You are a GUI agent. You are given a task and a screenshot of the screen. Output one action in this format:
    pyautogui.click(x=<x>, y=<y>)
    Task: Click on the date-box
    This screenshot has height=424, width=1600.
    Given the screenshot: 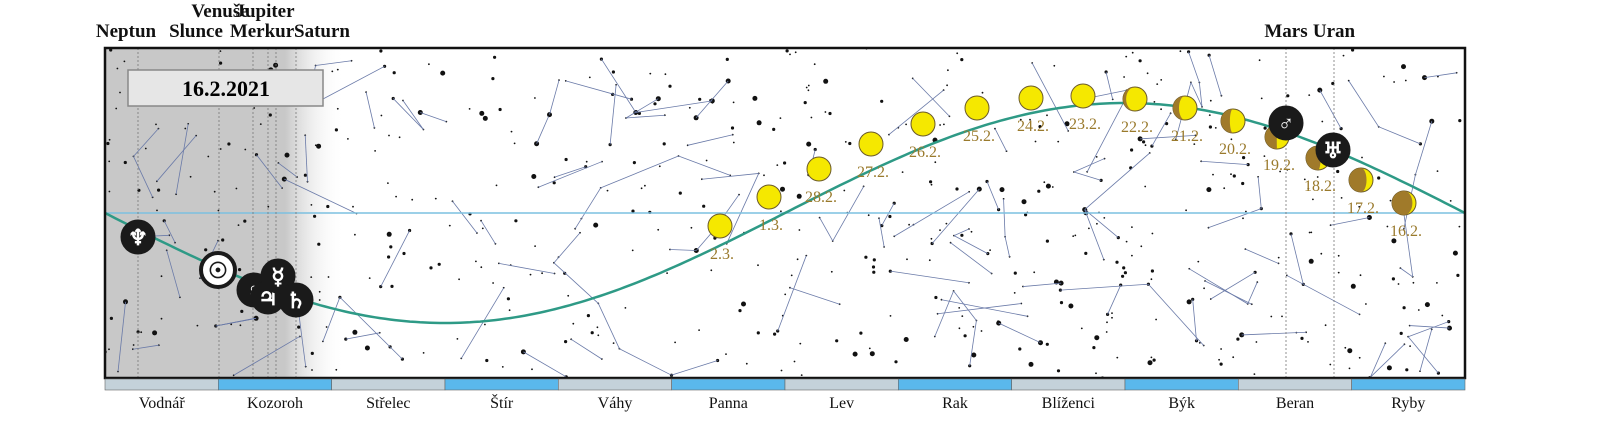 What is the action you would take?
    pyautogui.click(x=225, y=88)
    